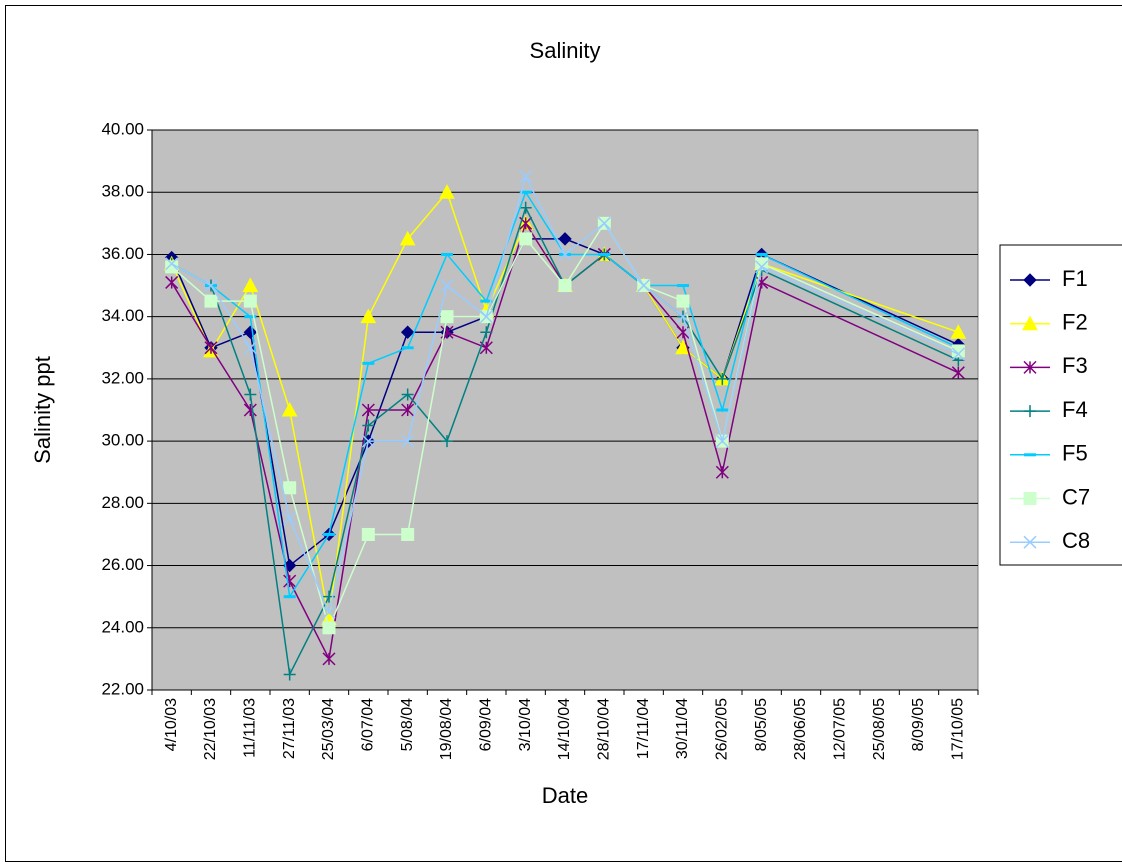 The width and height of the screenshot is (1122, 866). Describe the element at coordinates (1075, 409) in the screenshot. I see `legend-label: F4` at that location.